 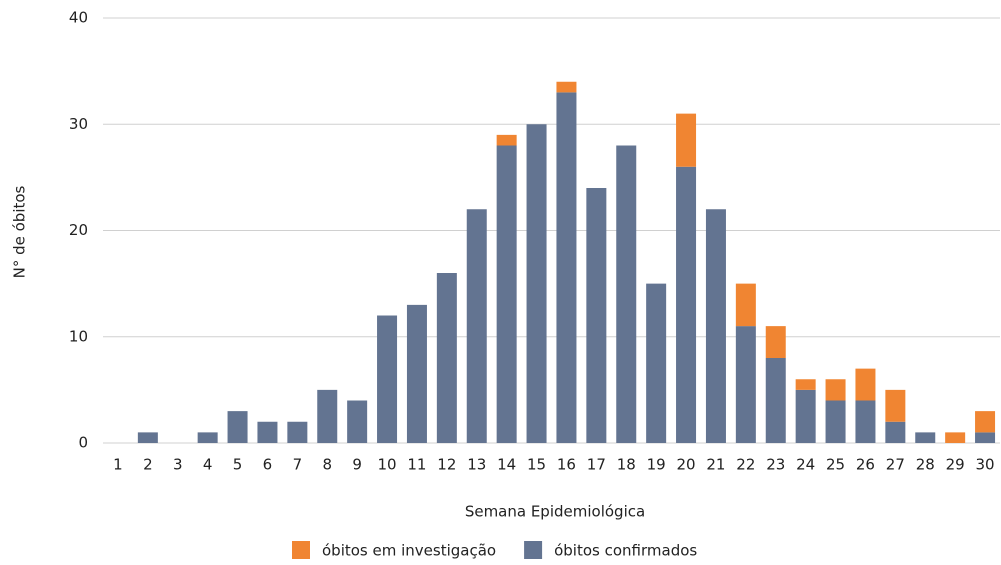 I want to click on x-tick-label: 17, so click(x=596, y=465).